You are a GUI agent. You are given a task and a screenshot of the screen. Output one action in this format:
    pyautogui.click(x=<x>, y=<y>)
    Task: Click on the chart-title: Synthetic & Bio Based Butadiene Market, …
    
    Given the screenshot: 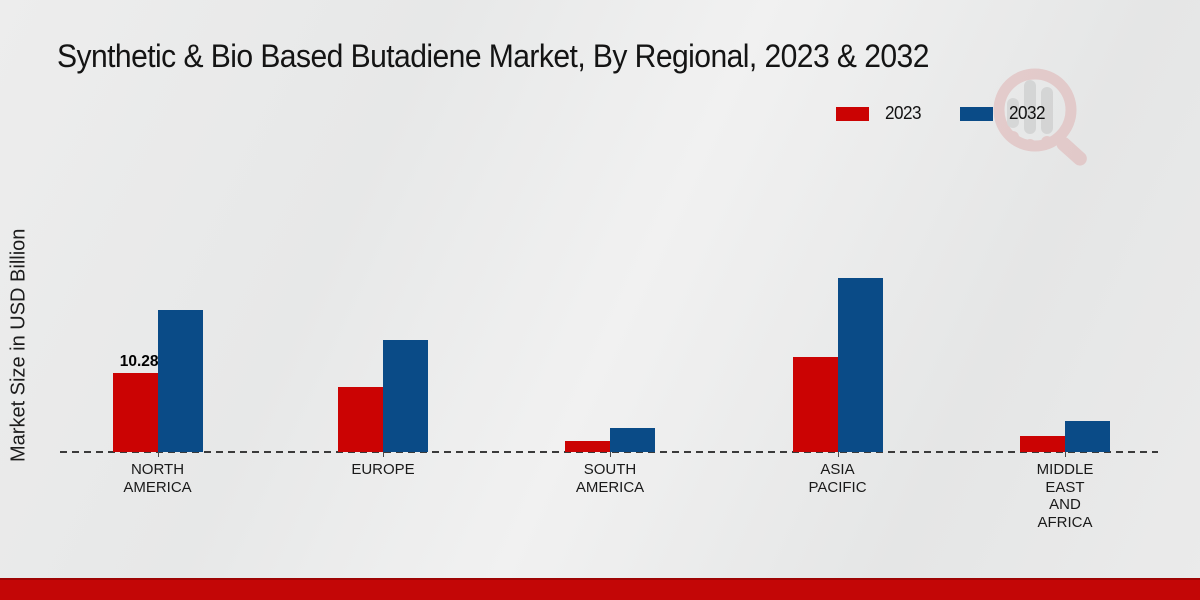 What is the action you would take?
    pyautogui.click(x=493, y=56)
    